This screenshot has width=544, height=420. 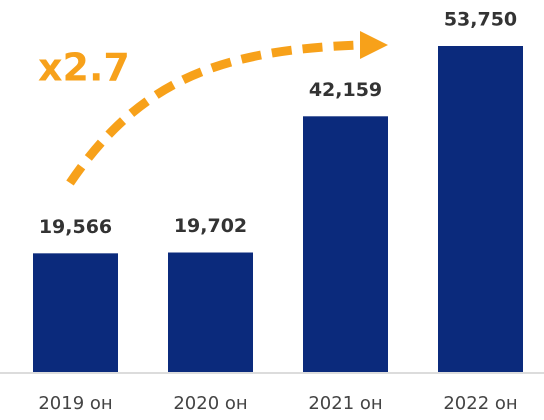 What do you see at coordinates (210, 403) in the screenshot?
I see `x-tick-label: 2020 он` at bounding box center [210, 403].